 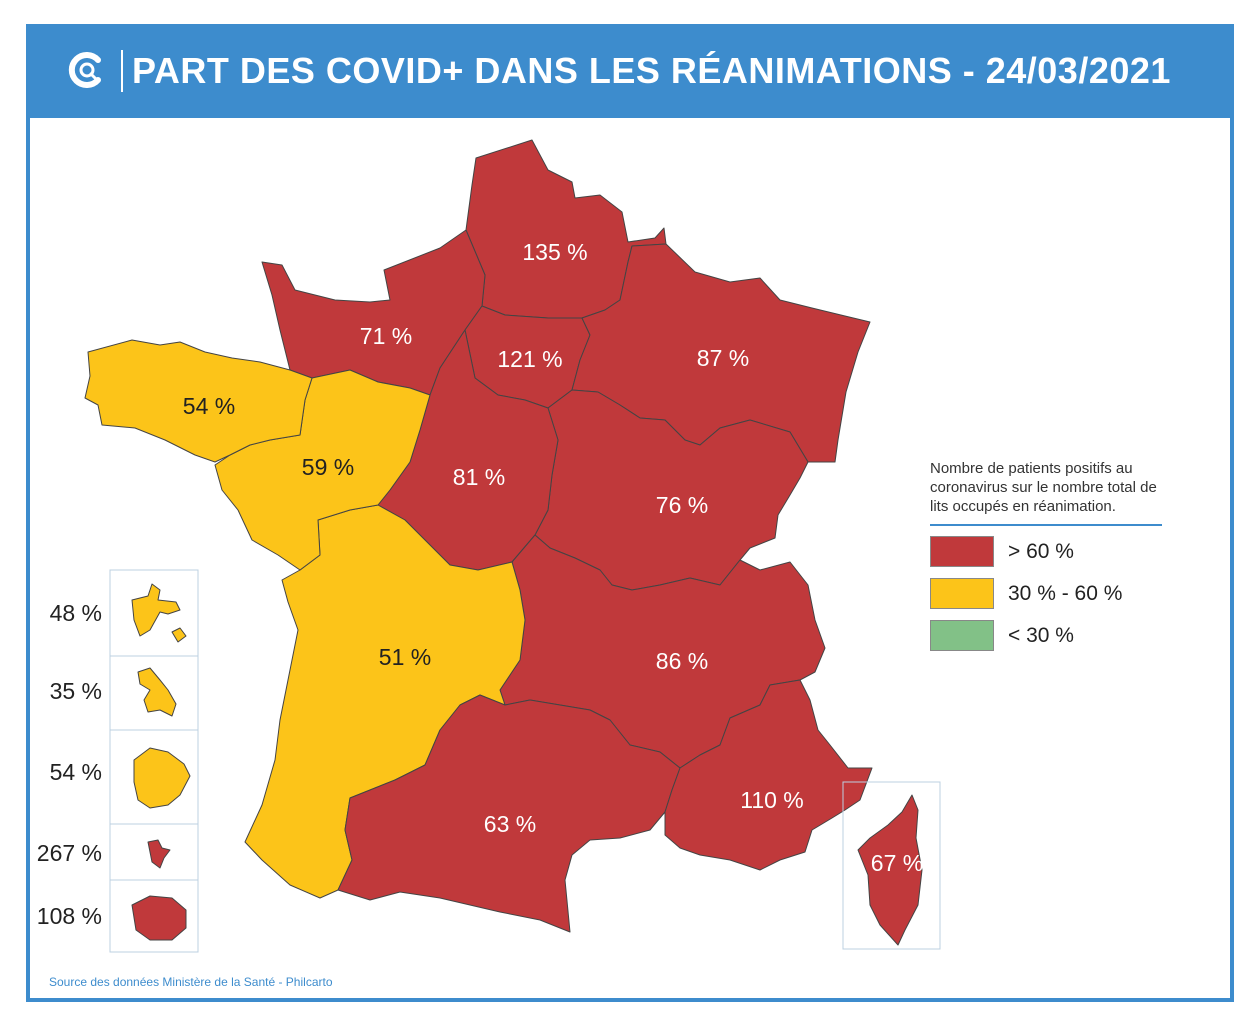 I want to click on island-guadeloupe-small, so click(x=179, y=635).